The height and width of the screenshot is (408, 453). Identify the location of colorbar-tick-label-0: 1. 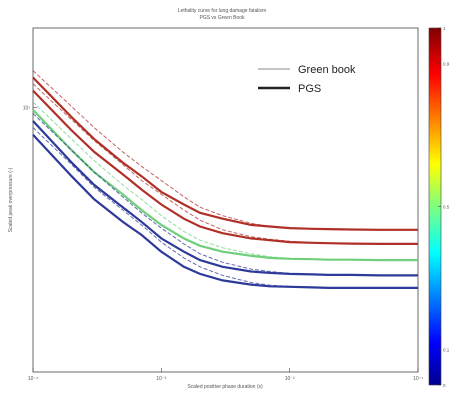
(444, 28).